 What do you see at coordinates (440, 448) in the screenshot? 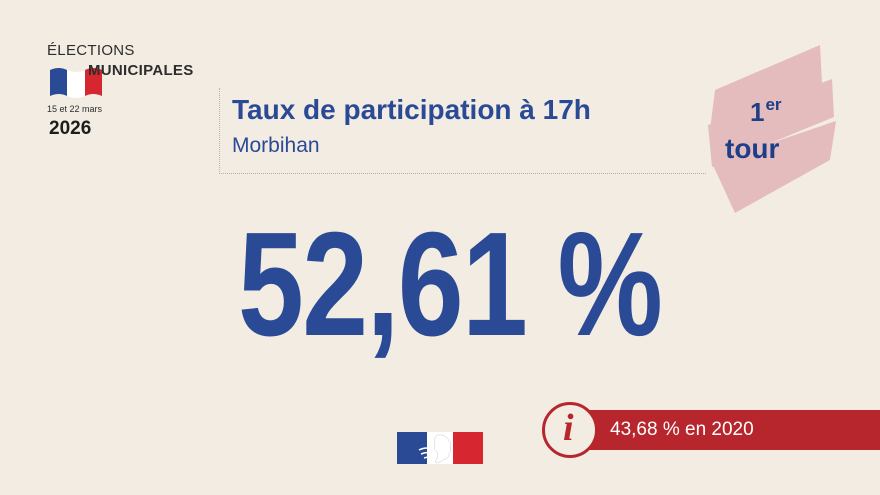
I see `republique-francaise-logo` at bounding box center [440, 448].